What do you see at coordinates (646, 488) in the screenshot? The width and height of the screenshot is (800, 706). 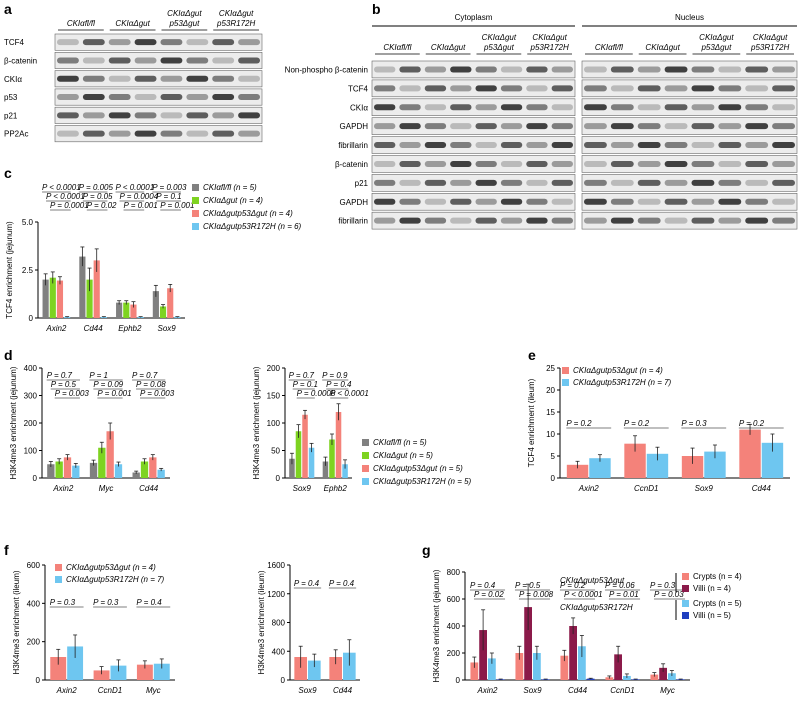 I see `x-tick-label: CcnD1` at bounding box center [646, 488].